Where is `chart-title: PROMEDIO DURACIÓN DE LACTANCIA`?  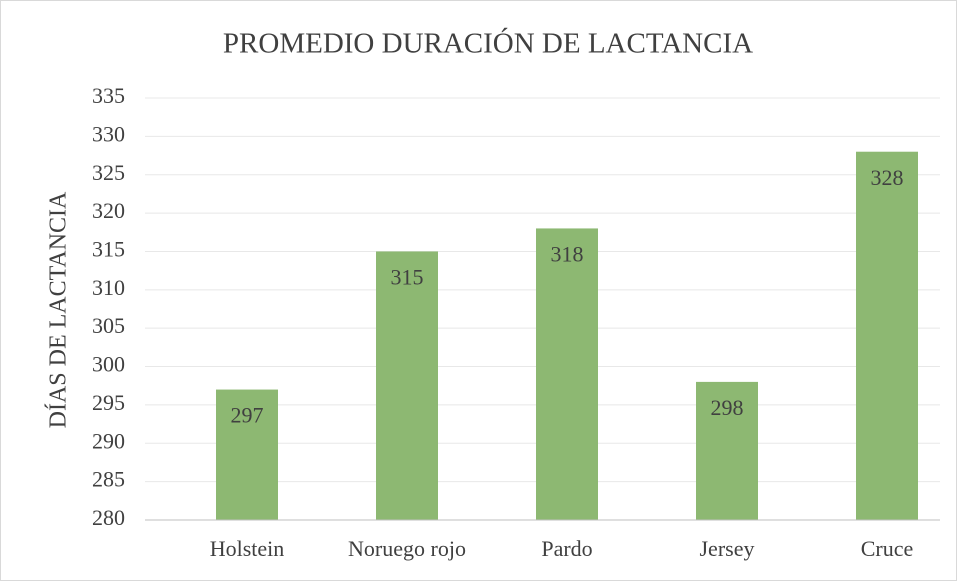 chart-title: PROMEDIO DURACIÓN DE LACTANCIA is located at coordinates (488, 43).